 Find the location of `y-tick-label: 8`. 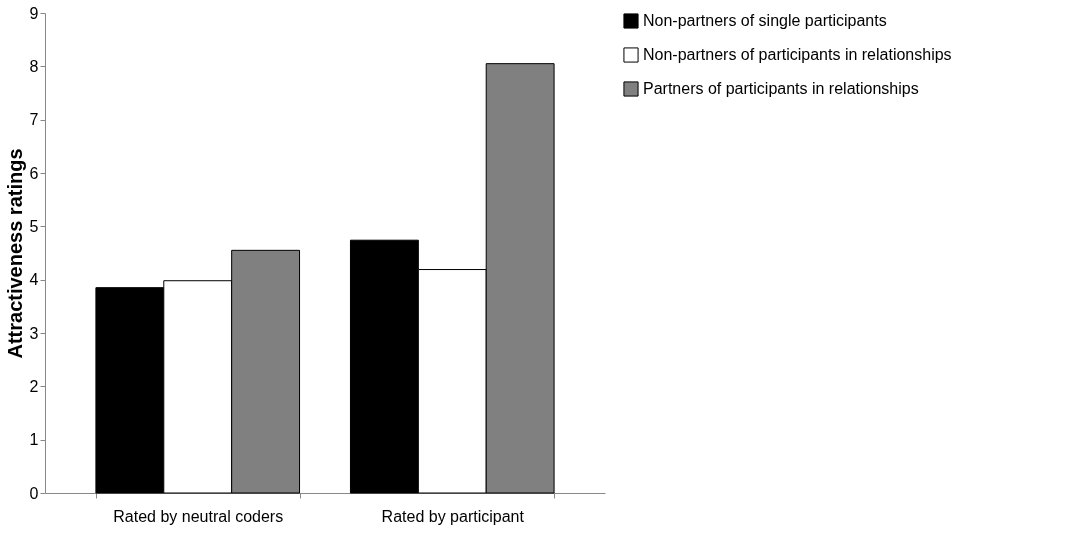

y-tick-label: 8 is located at coordinates (34, 66).